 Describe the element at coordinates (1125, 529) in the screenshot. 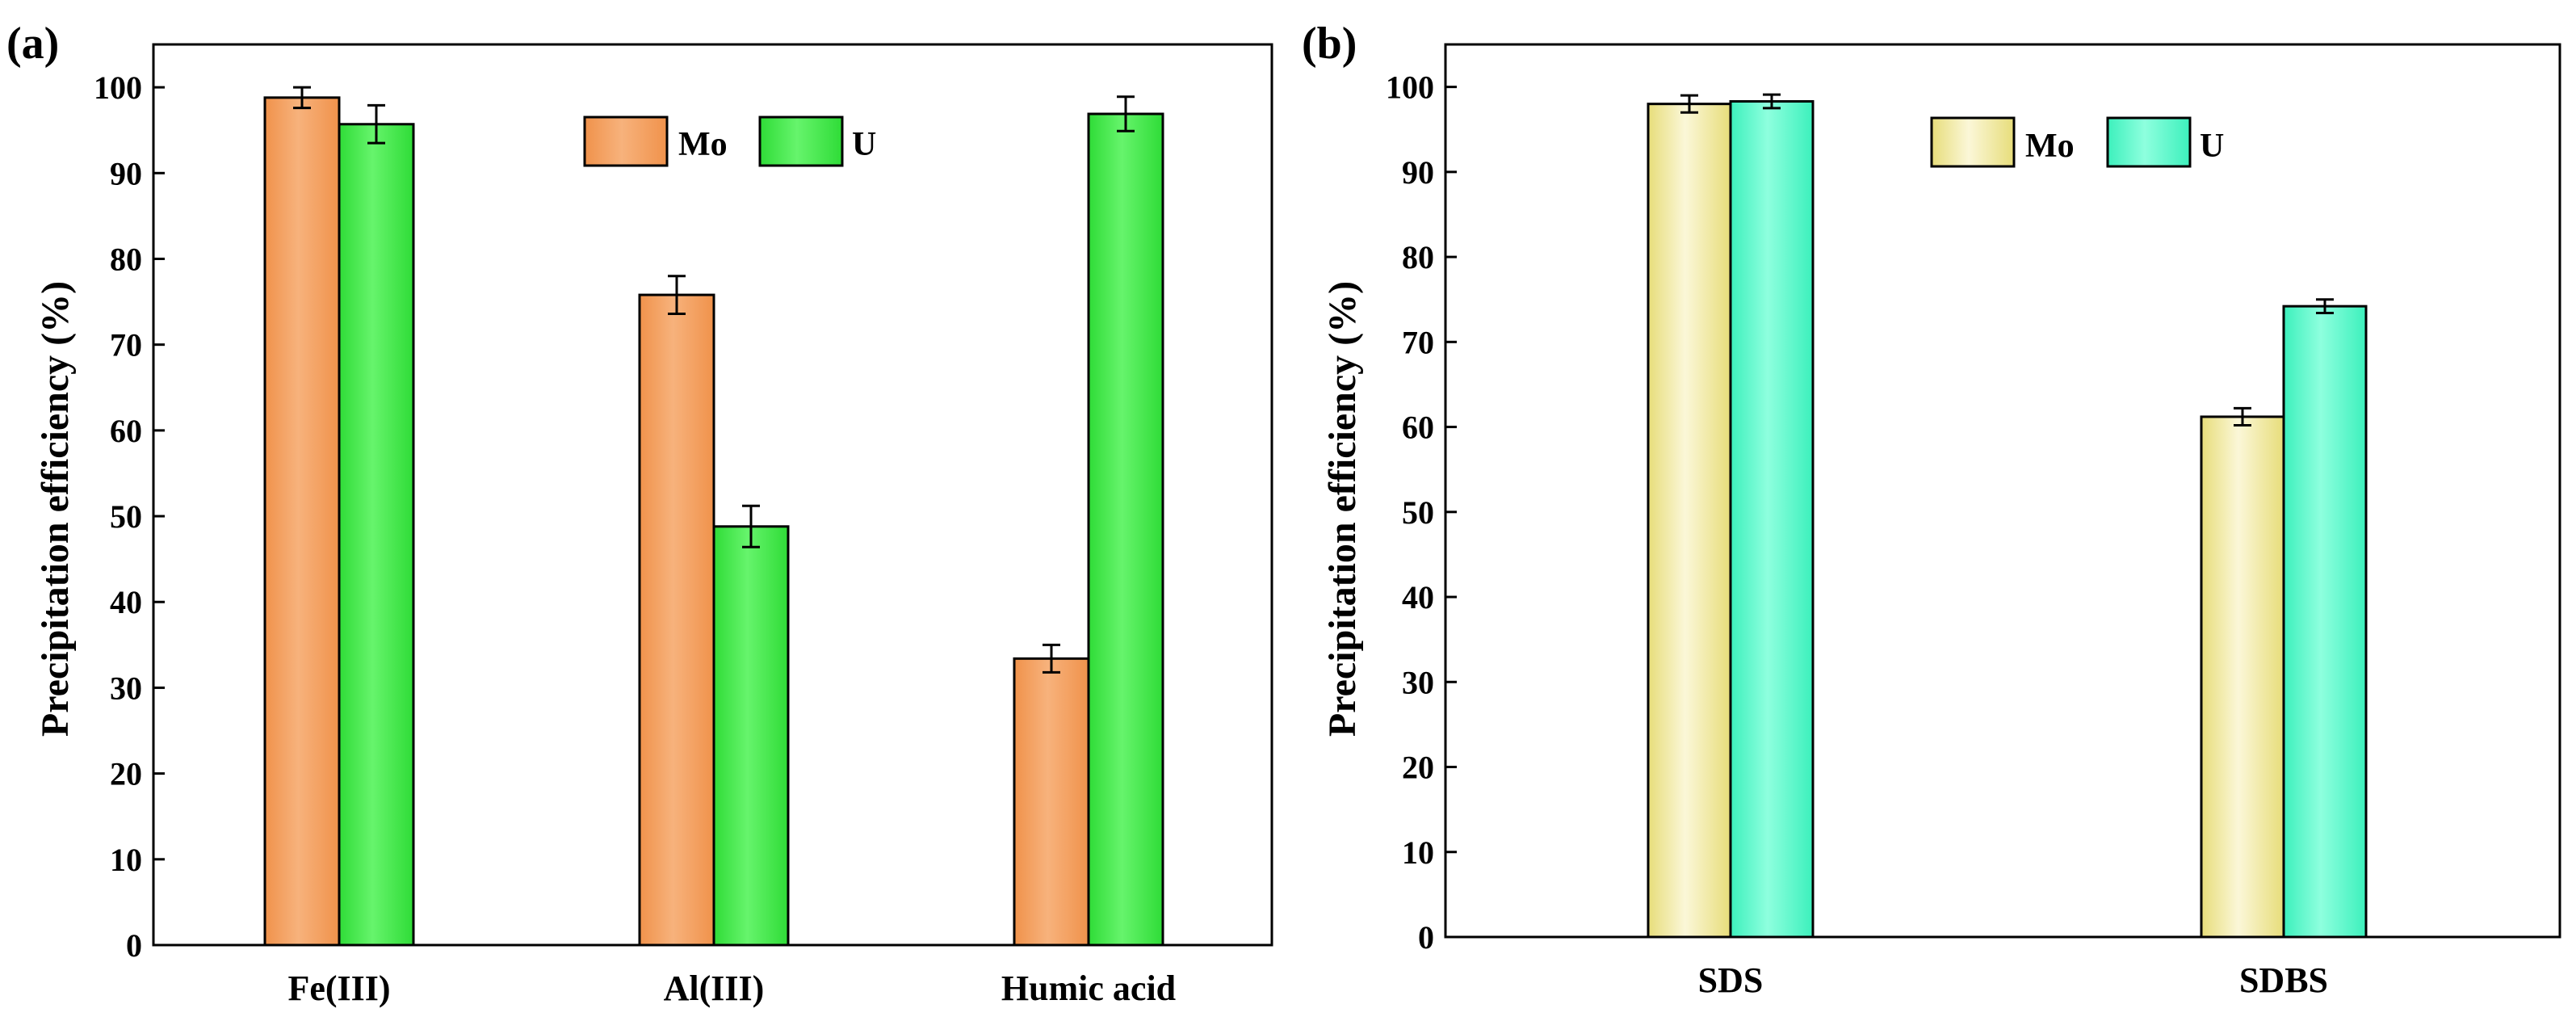

I see `bar-u-humic-acid` at that location.